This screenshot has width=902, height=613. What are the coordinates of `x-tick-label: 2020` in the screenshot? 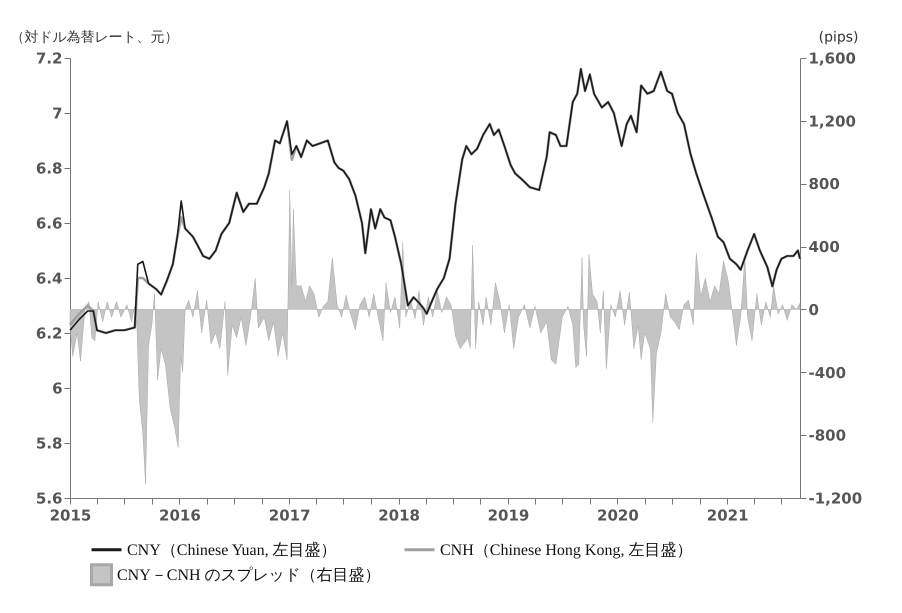 It's located at (618, 515).